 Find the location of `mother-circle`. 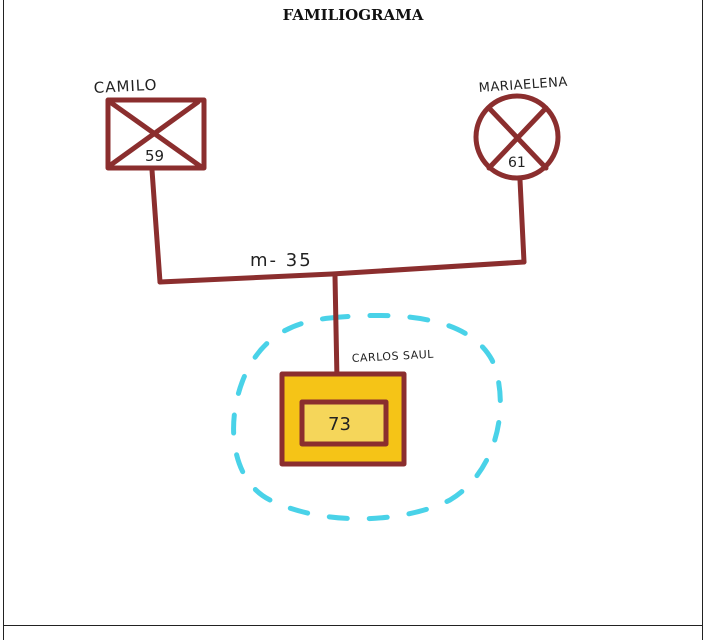

mother-circle is located at coordinates (517, 137).